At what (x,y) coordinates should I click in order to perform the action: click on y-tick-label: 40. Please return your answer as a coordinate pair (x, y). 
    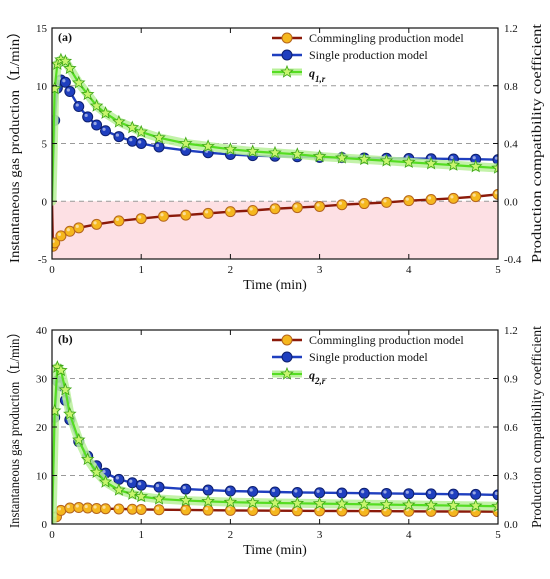
    Looking at the image, I should click on (42, 331).